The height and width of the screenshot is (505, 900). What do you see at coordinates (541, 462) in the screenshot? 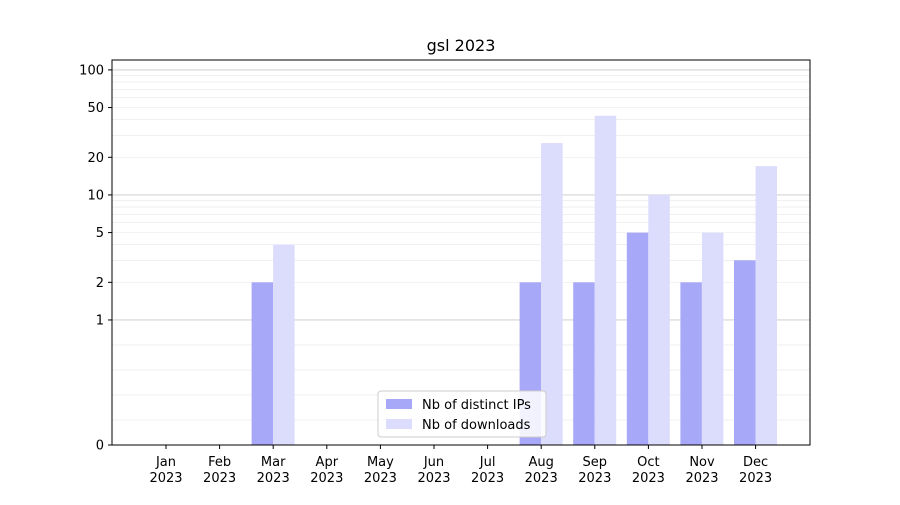
I see `x-tick-label-month: Aug` at bounding box center [541, 462].